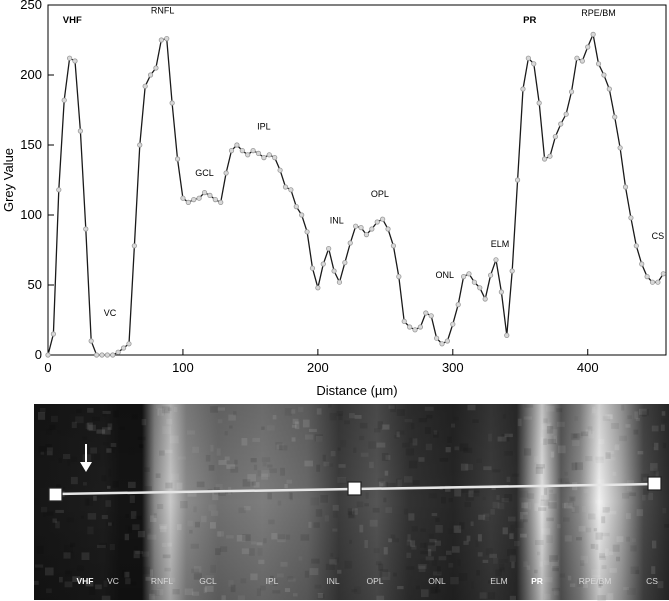  I want to click on oct-layer-label: RNFL, so click(162, 581).